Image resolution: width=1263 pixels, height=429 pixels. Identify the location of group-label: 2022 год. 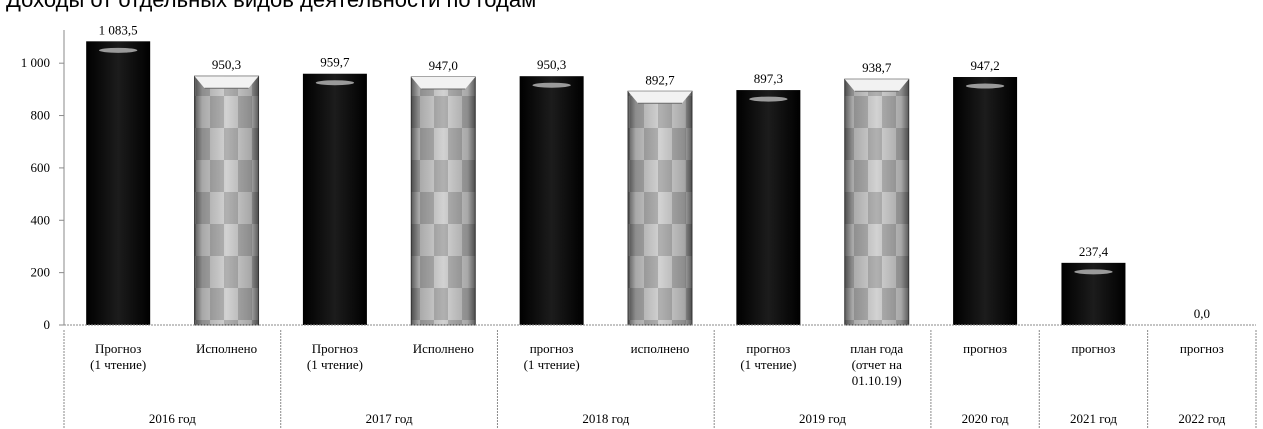
(1201, 418).